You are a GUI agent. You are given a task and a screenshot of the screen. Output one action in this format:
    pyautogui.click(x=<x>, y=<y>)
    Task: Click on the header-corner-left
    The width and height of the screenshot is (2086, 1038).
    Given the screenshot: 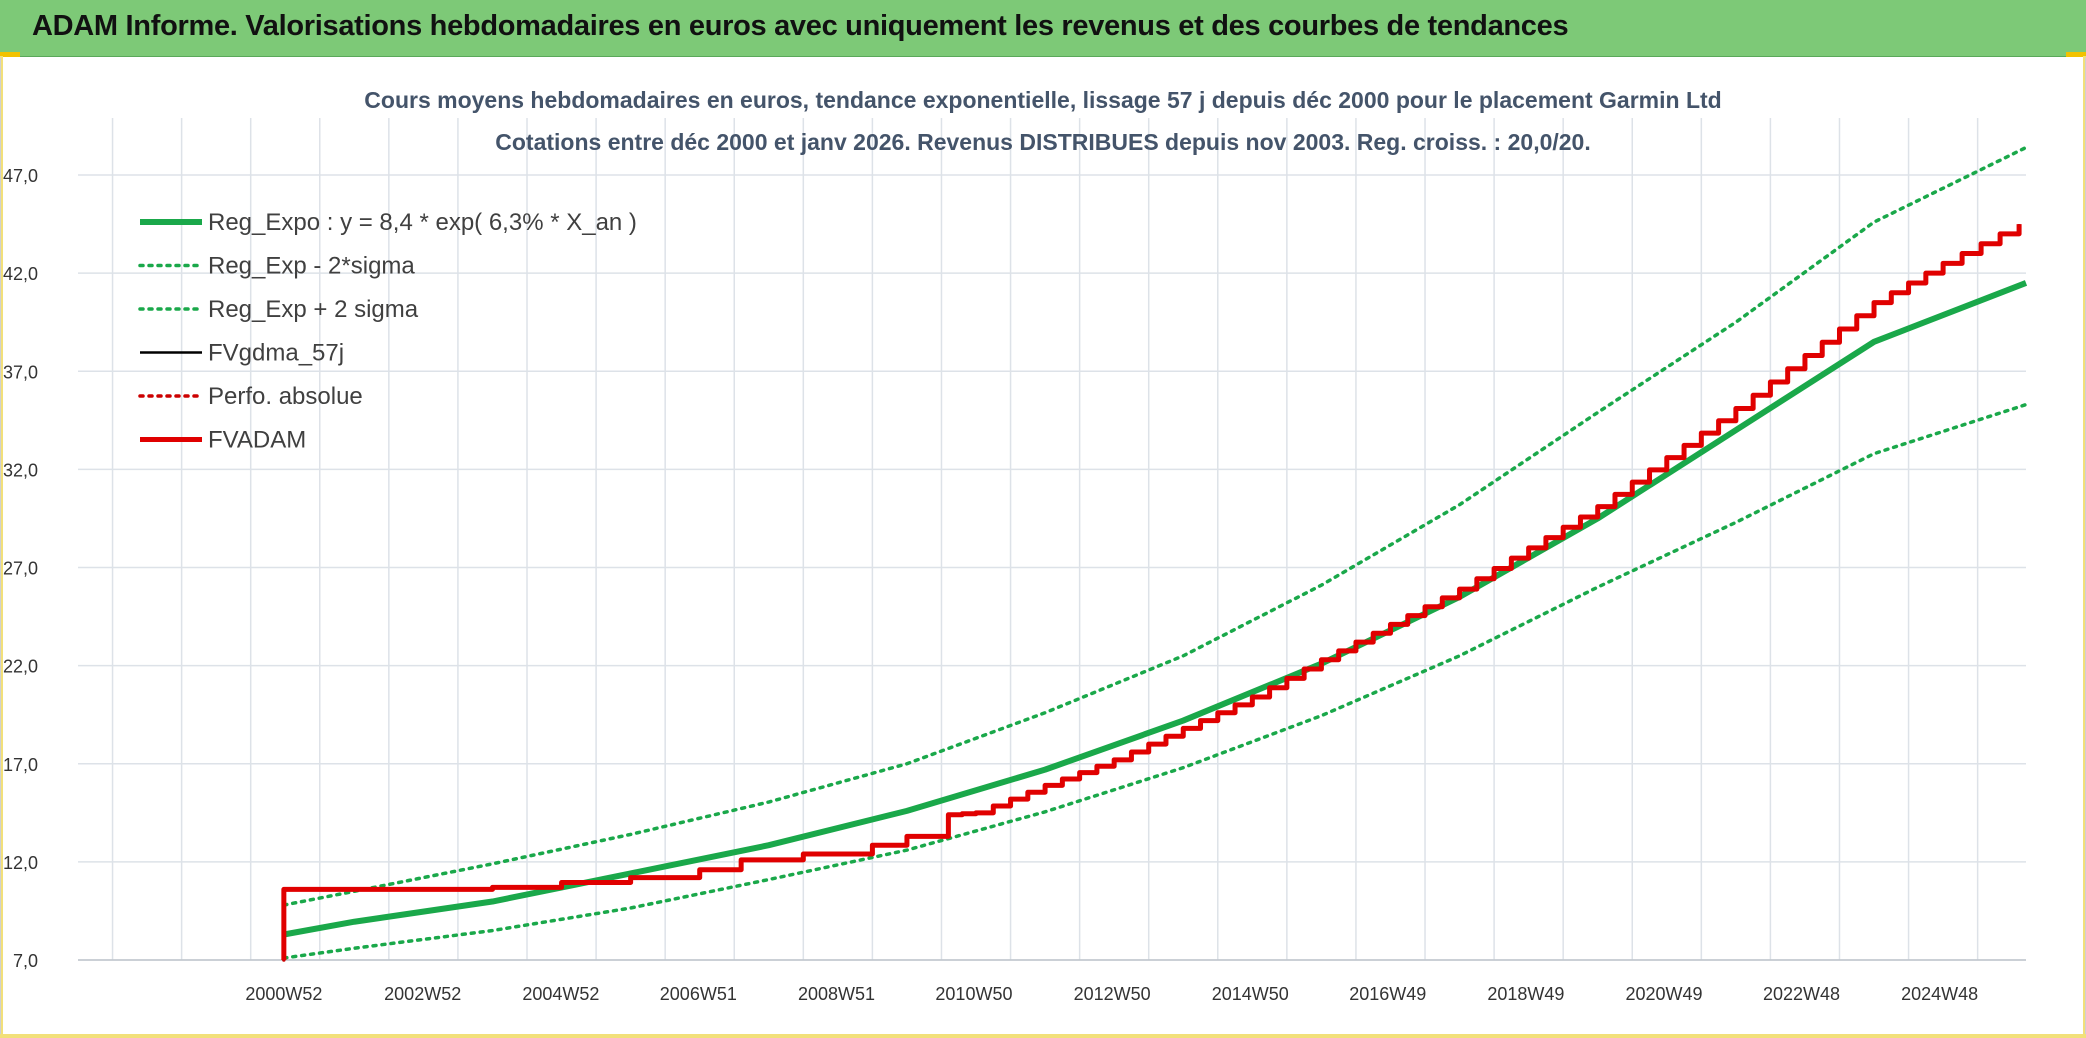 What is the action you would take?
    pyautogui.click(x=10, y=54)
    